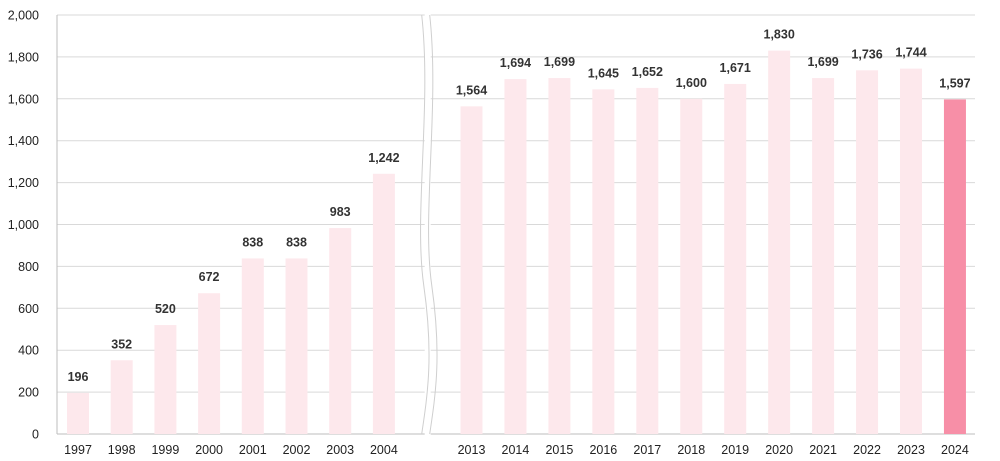  Describe the element at coordinates (165, 450) in the screenshot. I see `x-tick-label-1999: 1999` at that location.